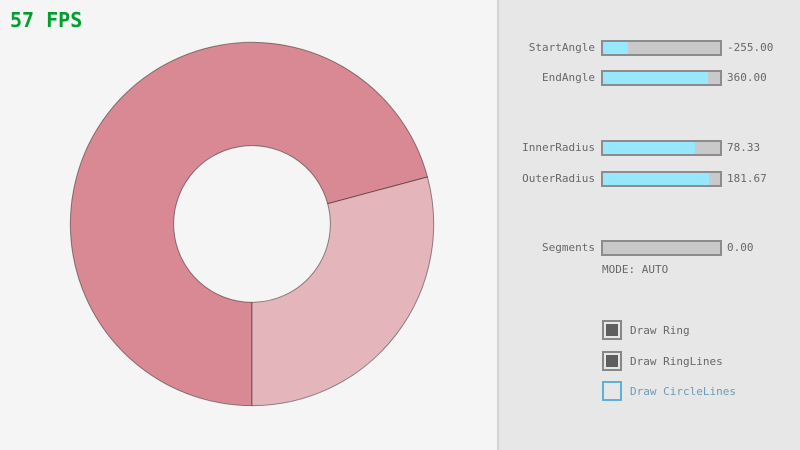 This screenshot has height=450, width=800. Describe the element at coordinates (558, 147) in the screenshot. I see `inner-radius-label: InnerRadius` at that location.